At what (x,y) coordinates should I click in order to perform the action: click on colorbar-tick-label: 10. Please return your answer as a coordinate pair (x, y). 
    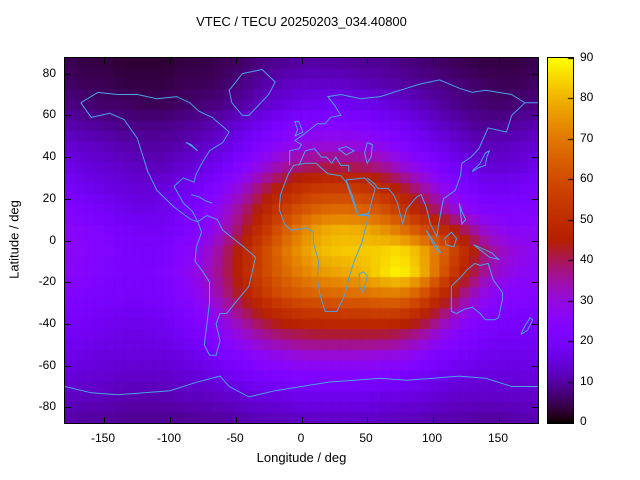
    Looking at the image, I should click on (587, 381).